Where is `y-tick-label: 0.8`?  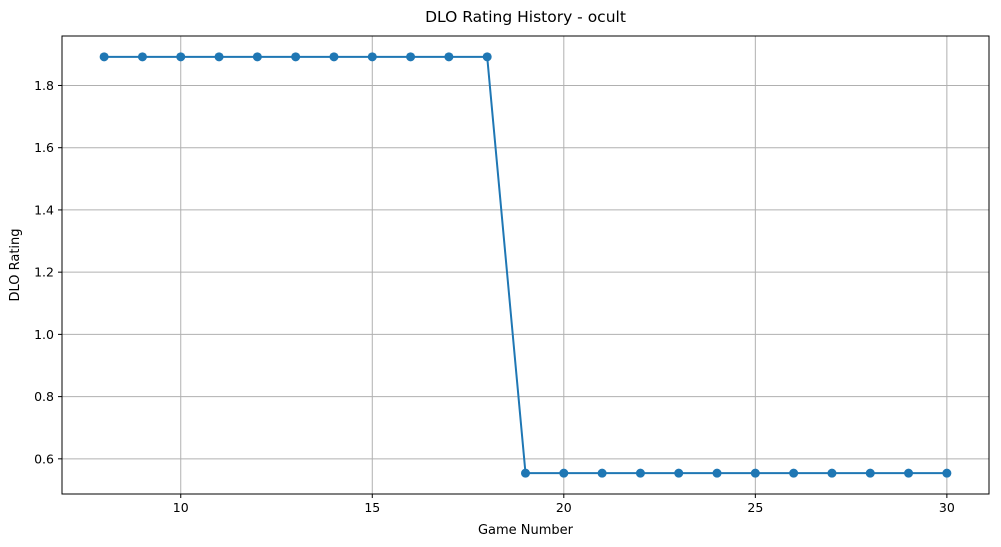
y-tick-label: 0.8 is located at coordinates (44, 396).